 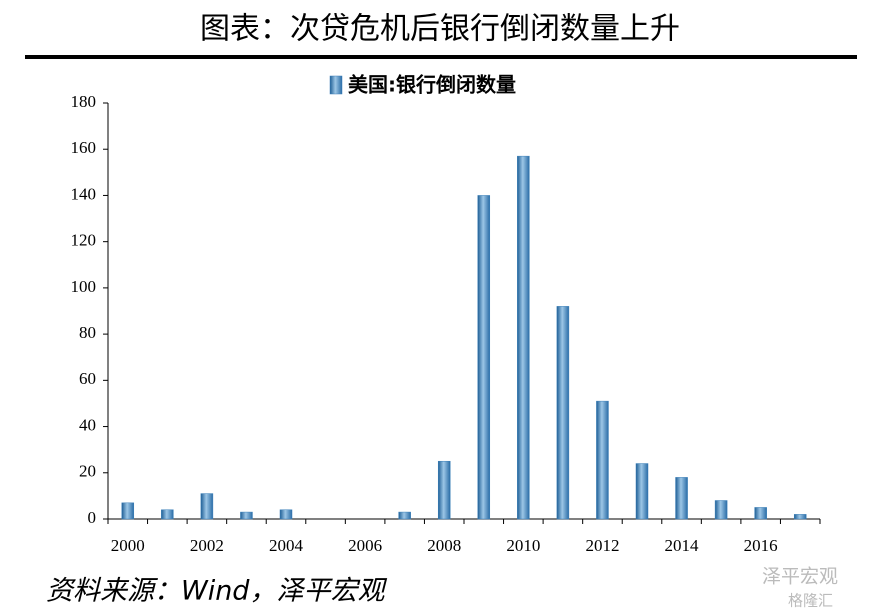 What do you see at coordinates (440, 29) in the screenshot?
I see `chart-title: 图表：次贷危机后银行倒闭数量上升` at bounding box center [440, 29].